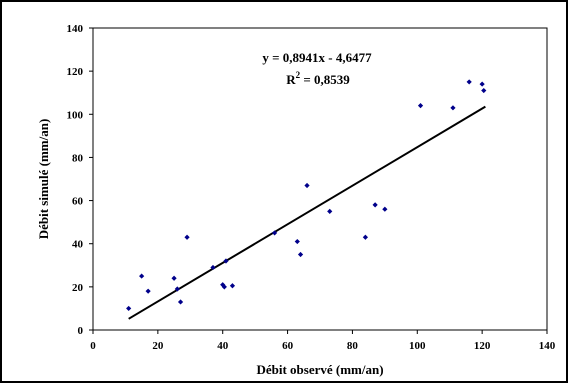  I want to click on y-tick-label: 140, so click(75, 29).